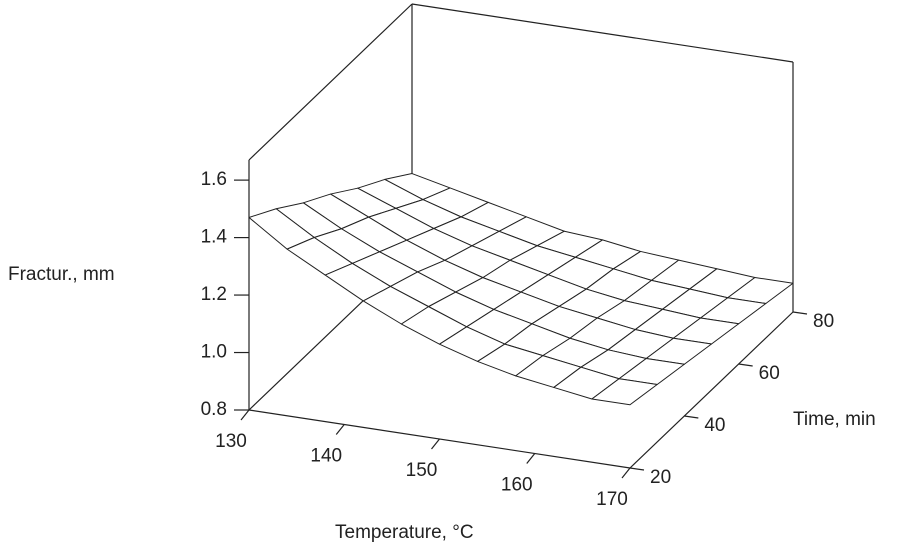 The width and height of the screenshot is (906, 551). Describe the element at coordinates (422, 470) in the screenshot. I see `x-tick-label: 150` at that location.